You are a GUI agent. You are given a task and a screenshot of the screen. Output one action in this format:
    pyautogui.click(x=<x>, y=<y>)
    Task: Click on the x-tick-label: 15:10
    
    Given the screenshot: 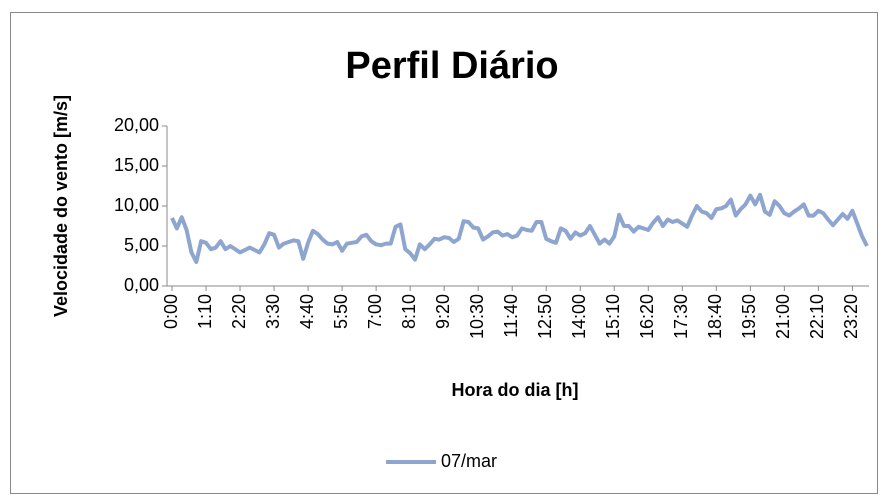 What is the action you would take?
    pyautogui.click(x=613, y=316)
    